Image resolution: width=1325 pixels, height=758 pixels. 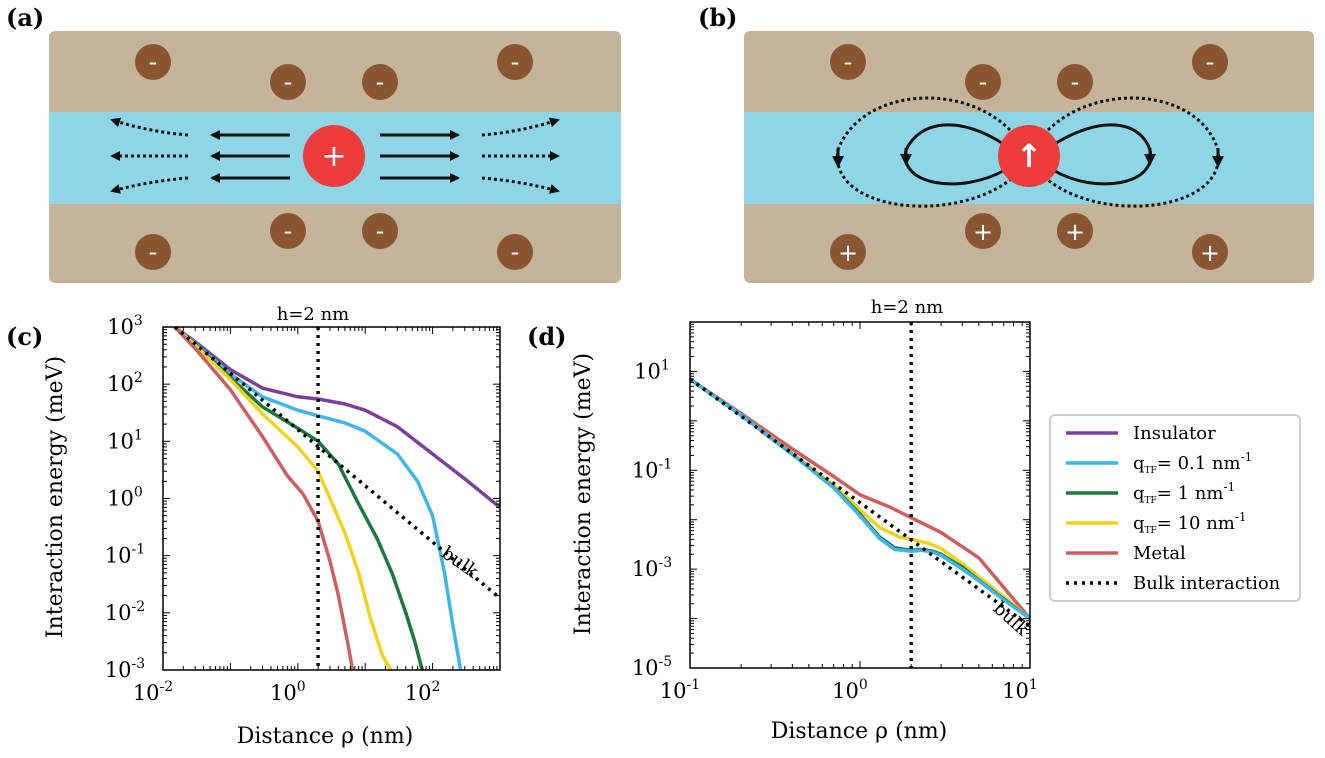 I want to click on x-tick-label: 10-1, so click(x=680, y=690).